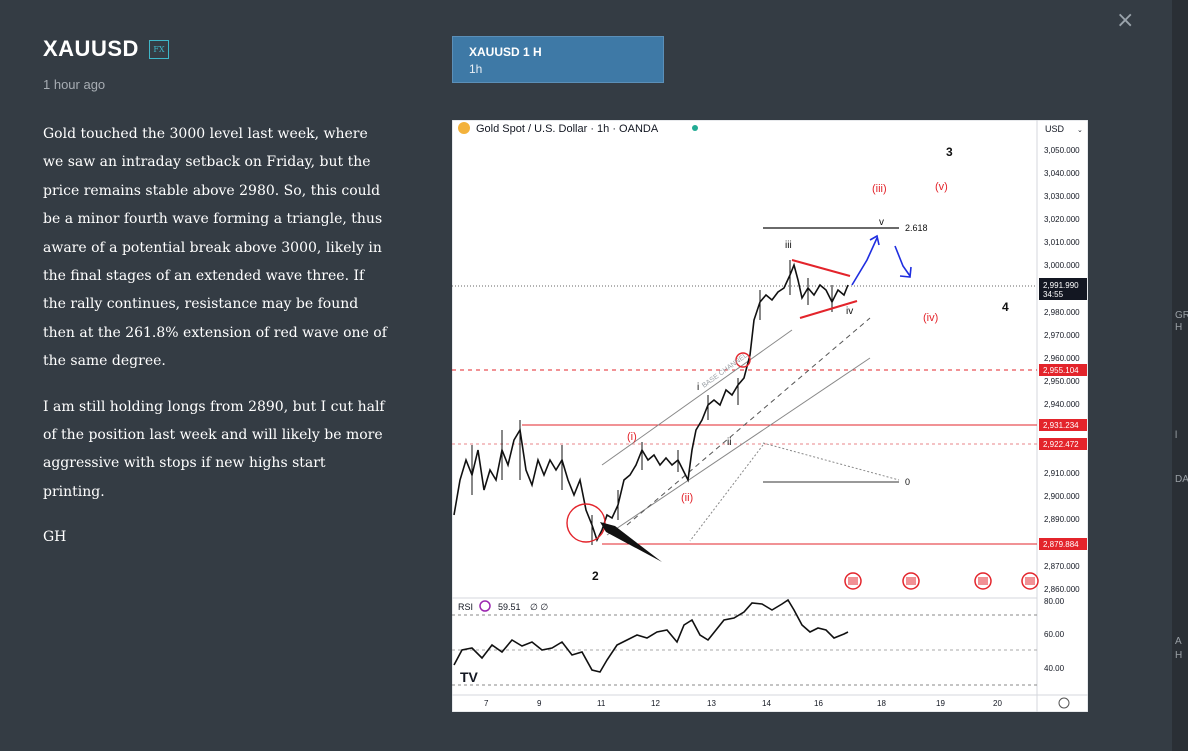  I want to click on date-tick: 16, so click(818, 703).